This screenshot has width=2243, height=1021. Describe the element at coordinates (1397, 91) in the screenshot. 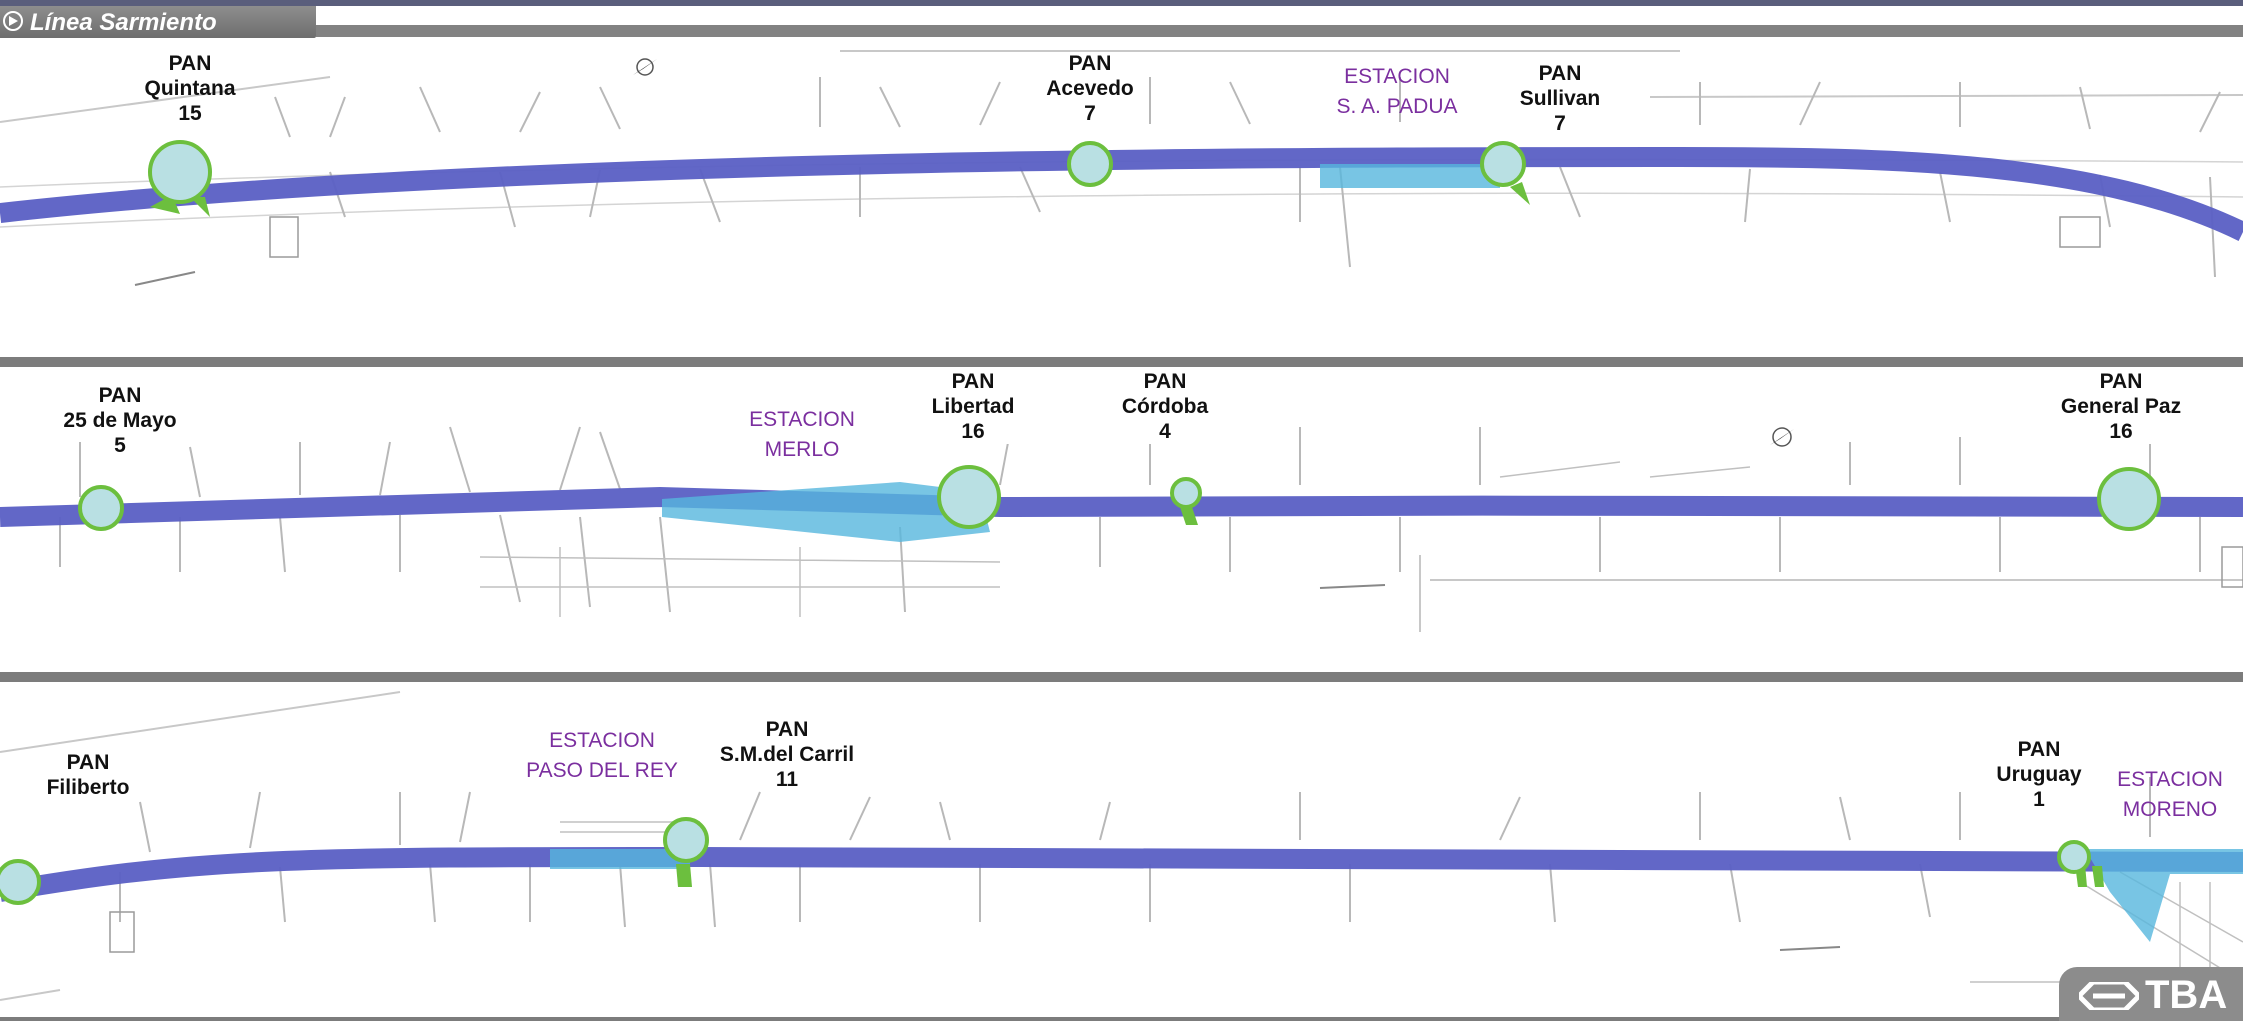

I see `station-label-san-antonio-de-padua: ESTACION S. A. PADUA` at that location.